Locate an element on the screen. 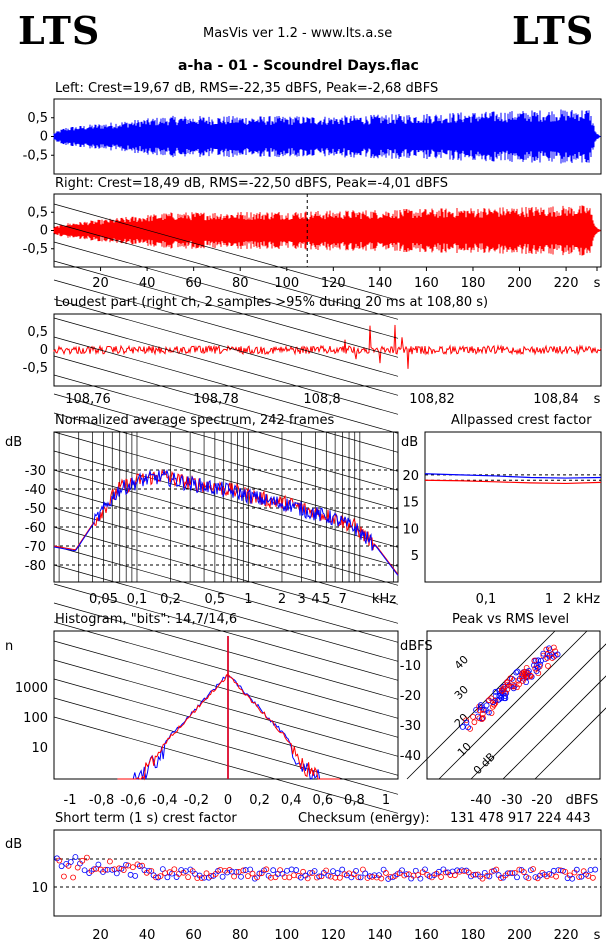  peakrms-xtick-label: dBFS is located at coordinates (582, 800).